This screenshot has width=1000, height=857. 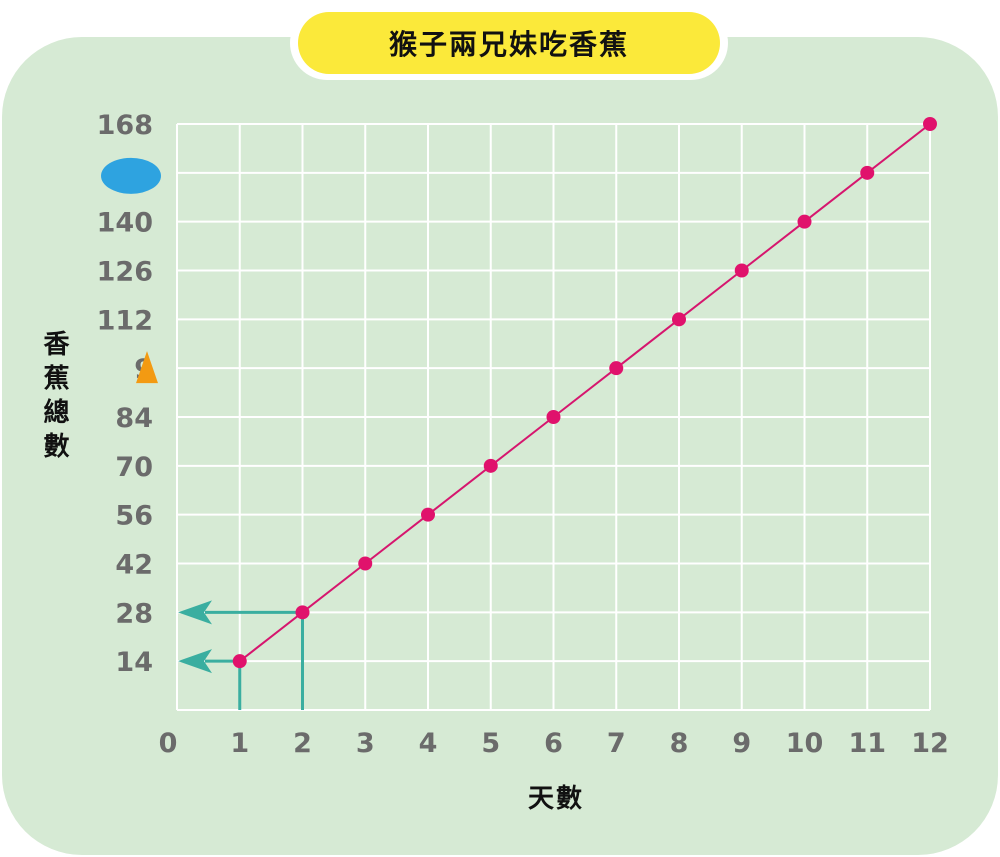 I want to click on orange-triangle-marker, so click(x=147, y=367).